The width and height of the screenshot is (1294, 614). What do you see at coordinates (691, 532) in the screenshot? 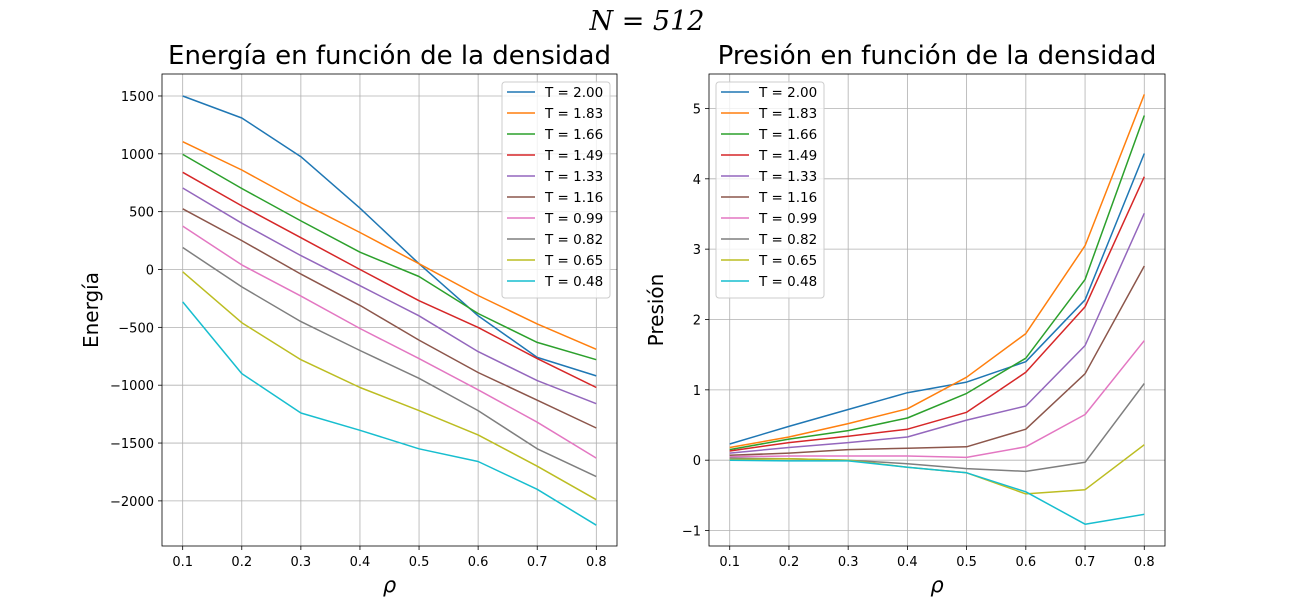
I see `y-tick-label: −1` at bounding box center [691, 532].